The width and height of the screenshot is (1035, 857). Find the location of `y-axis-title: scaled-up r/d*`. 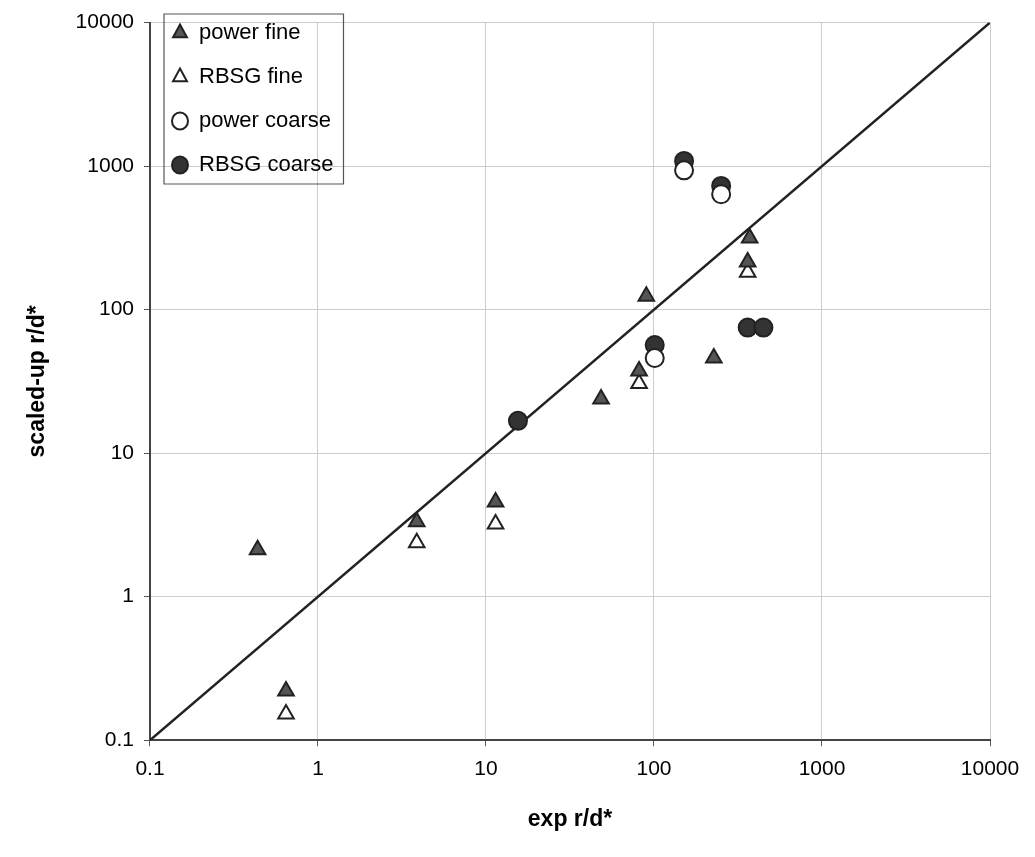

y-axis-title: scaled-up r/d* is located at coordinates (36, 381).